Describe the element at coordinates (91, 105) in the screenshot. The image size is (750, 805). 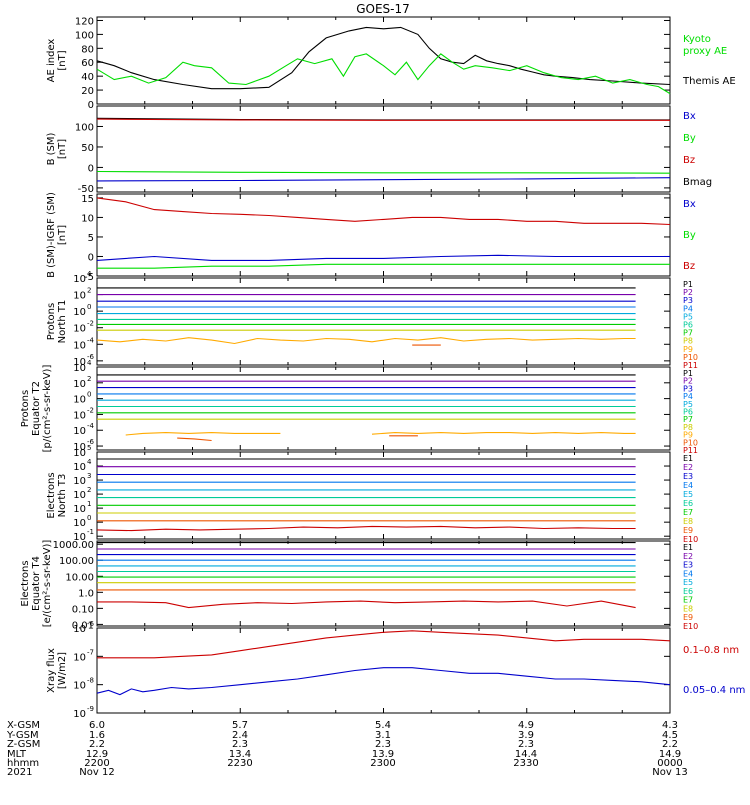
I see `ae-ytick-label: 0` at that location.